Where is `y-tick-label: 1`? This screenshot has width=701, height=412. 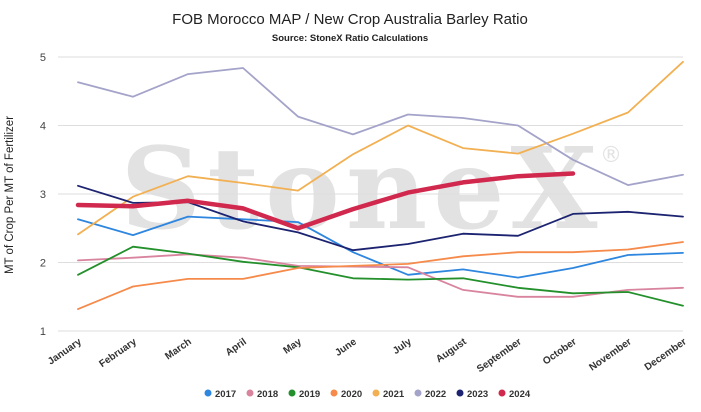 y-tick-label: 1 is located at coordinates (43, 332).